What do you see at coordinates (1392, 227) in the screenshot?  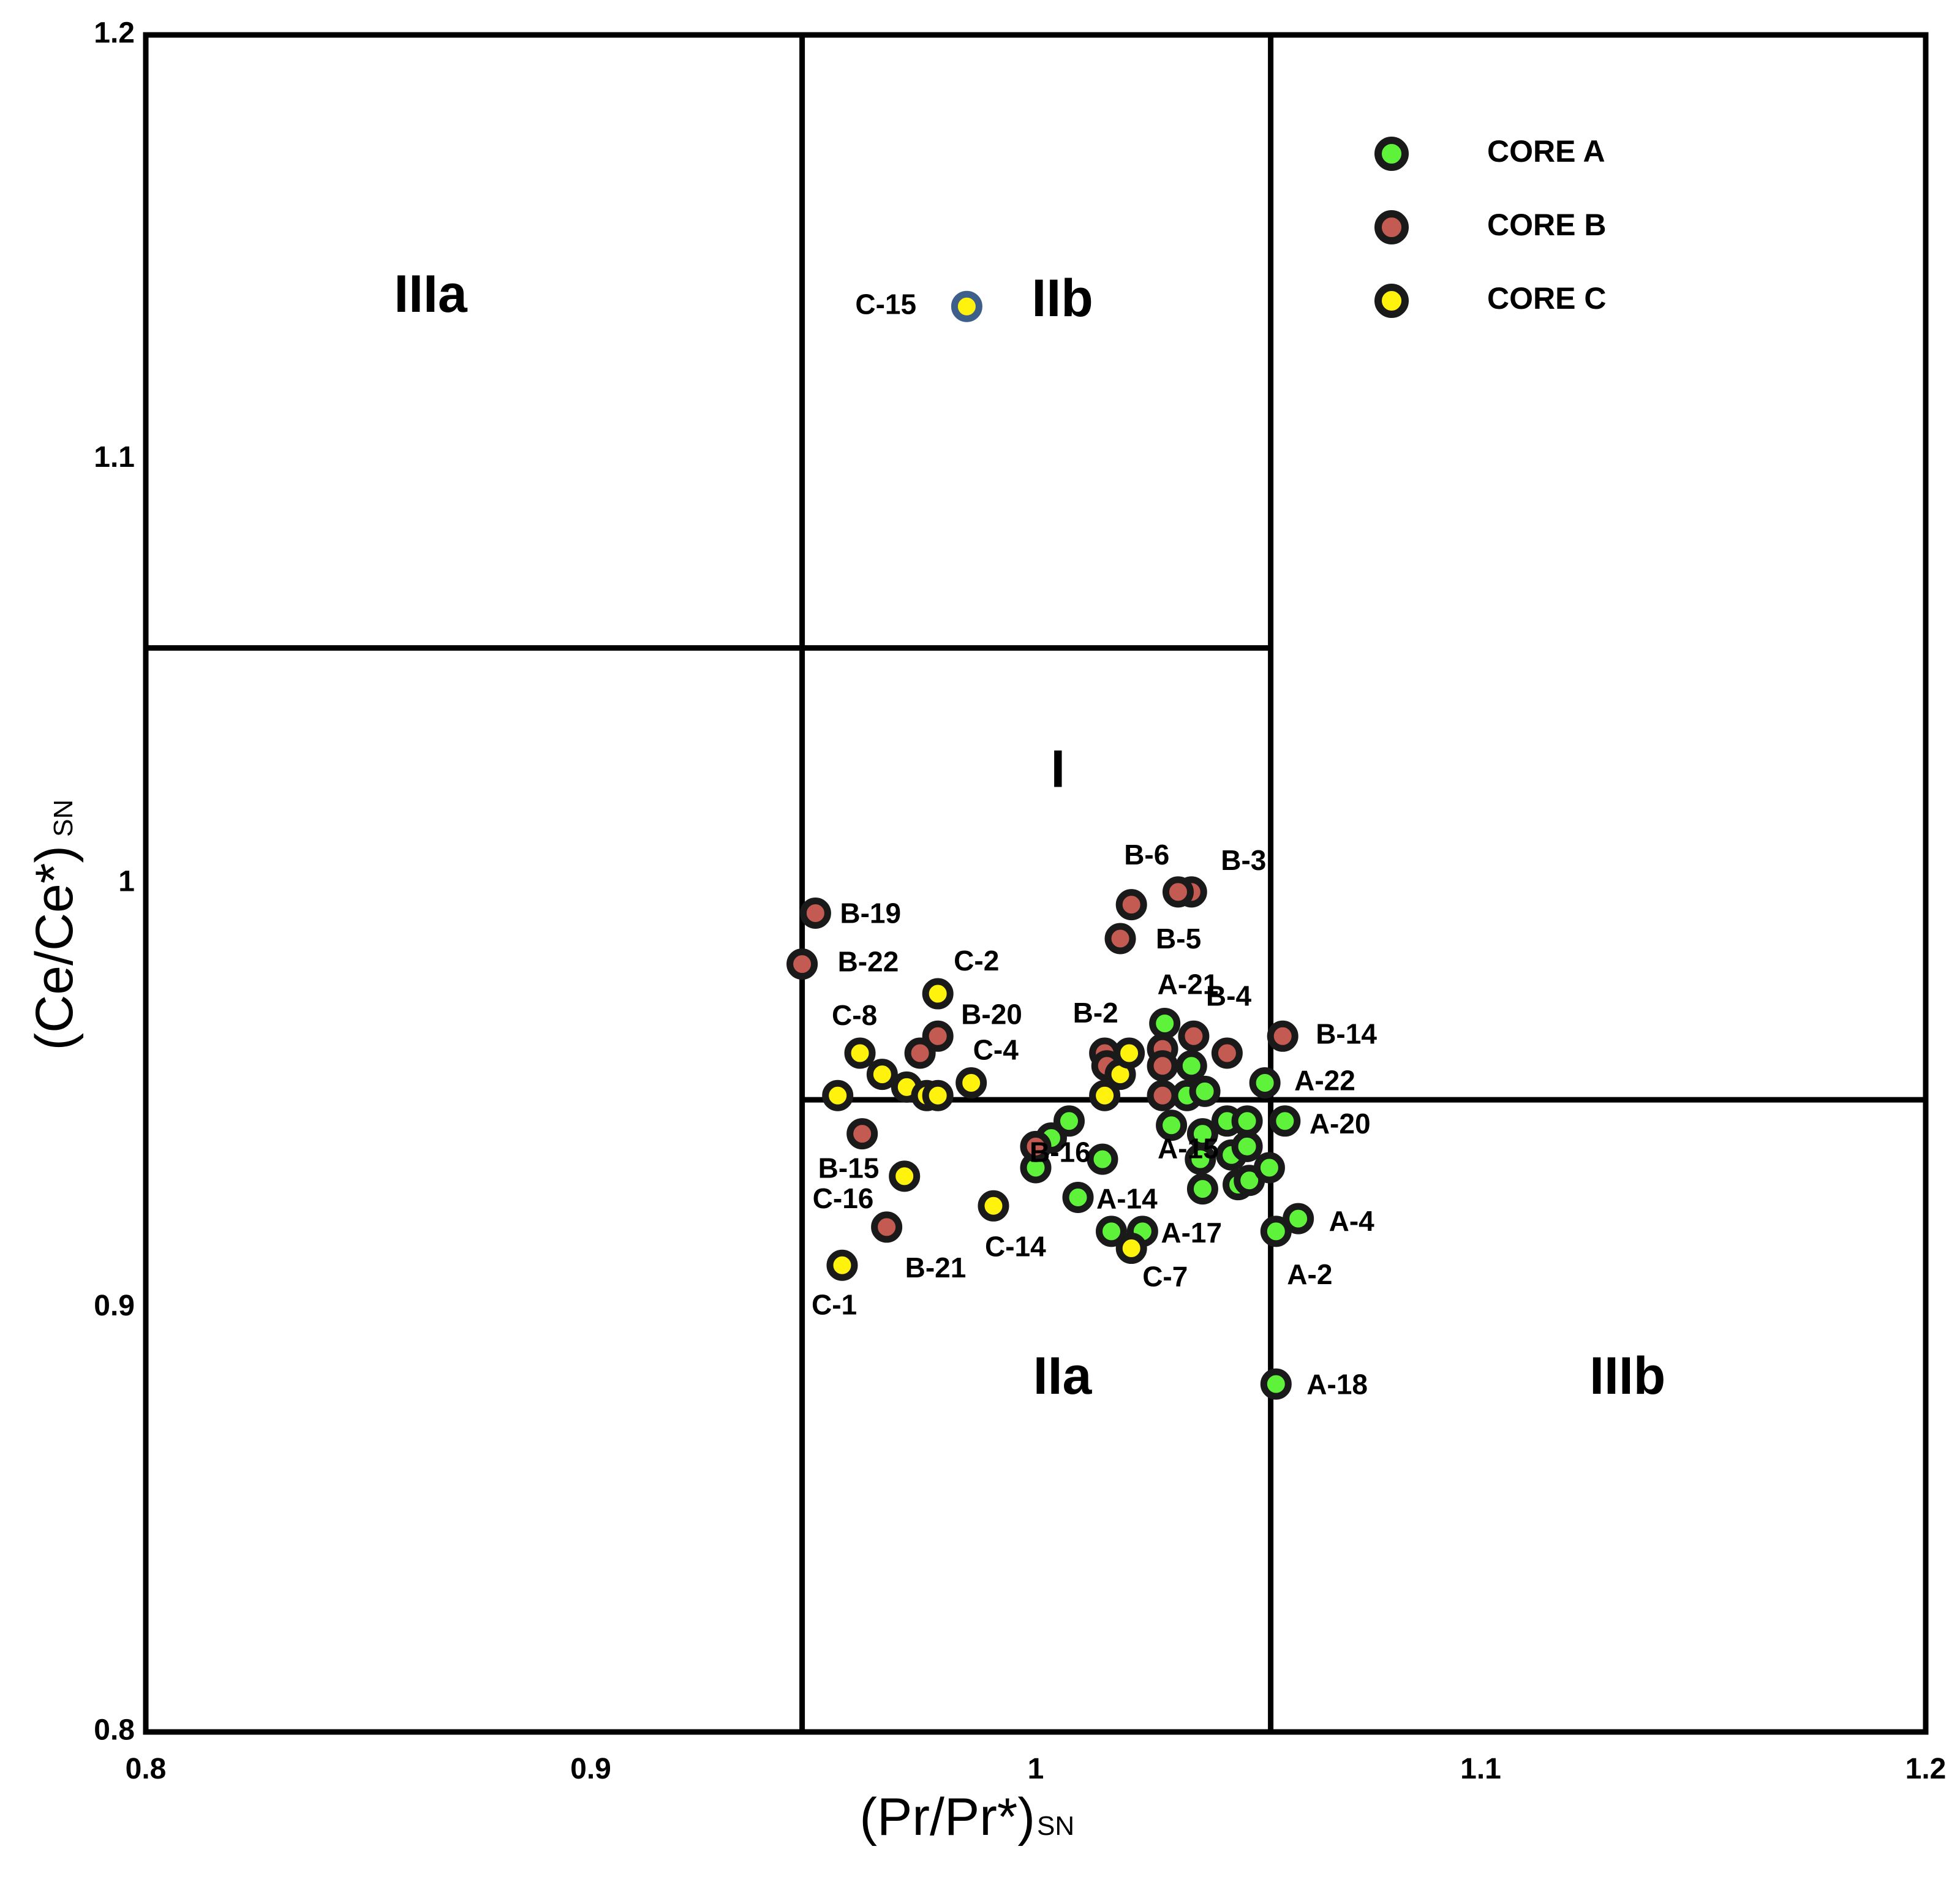 I see `legend-marker-core-b` at bounding box center [1392, 227].